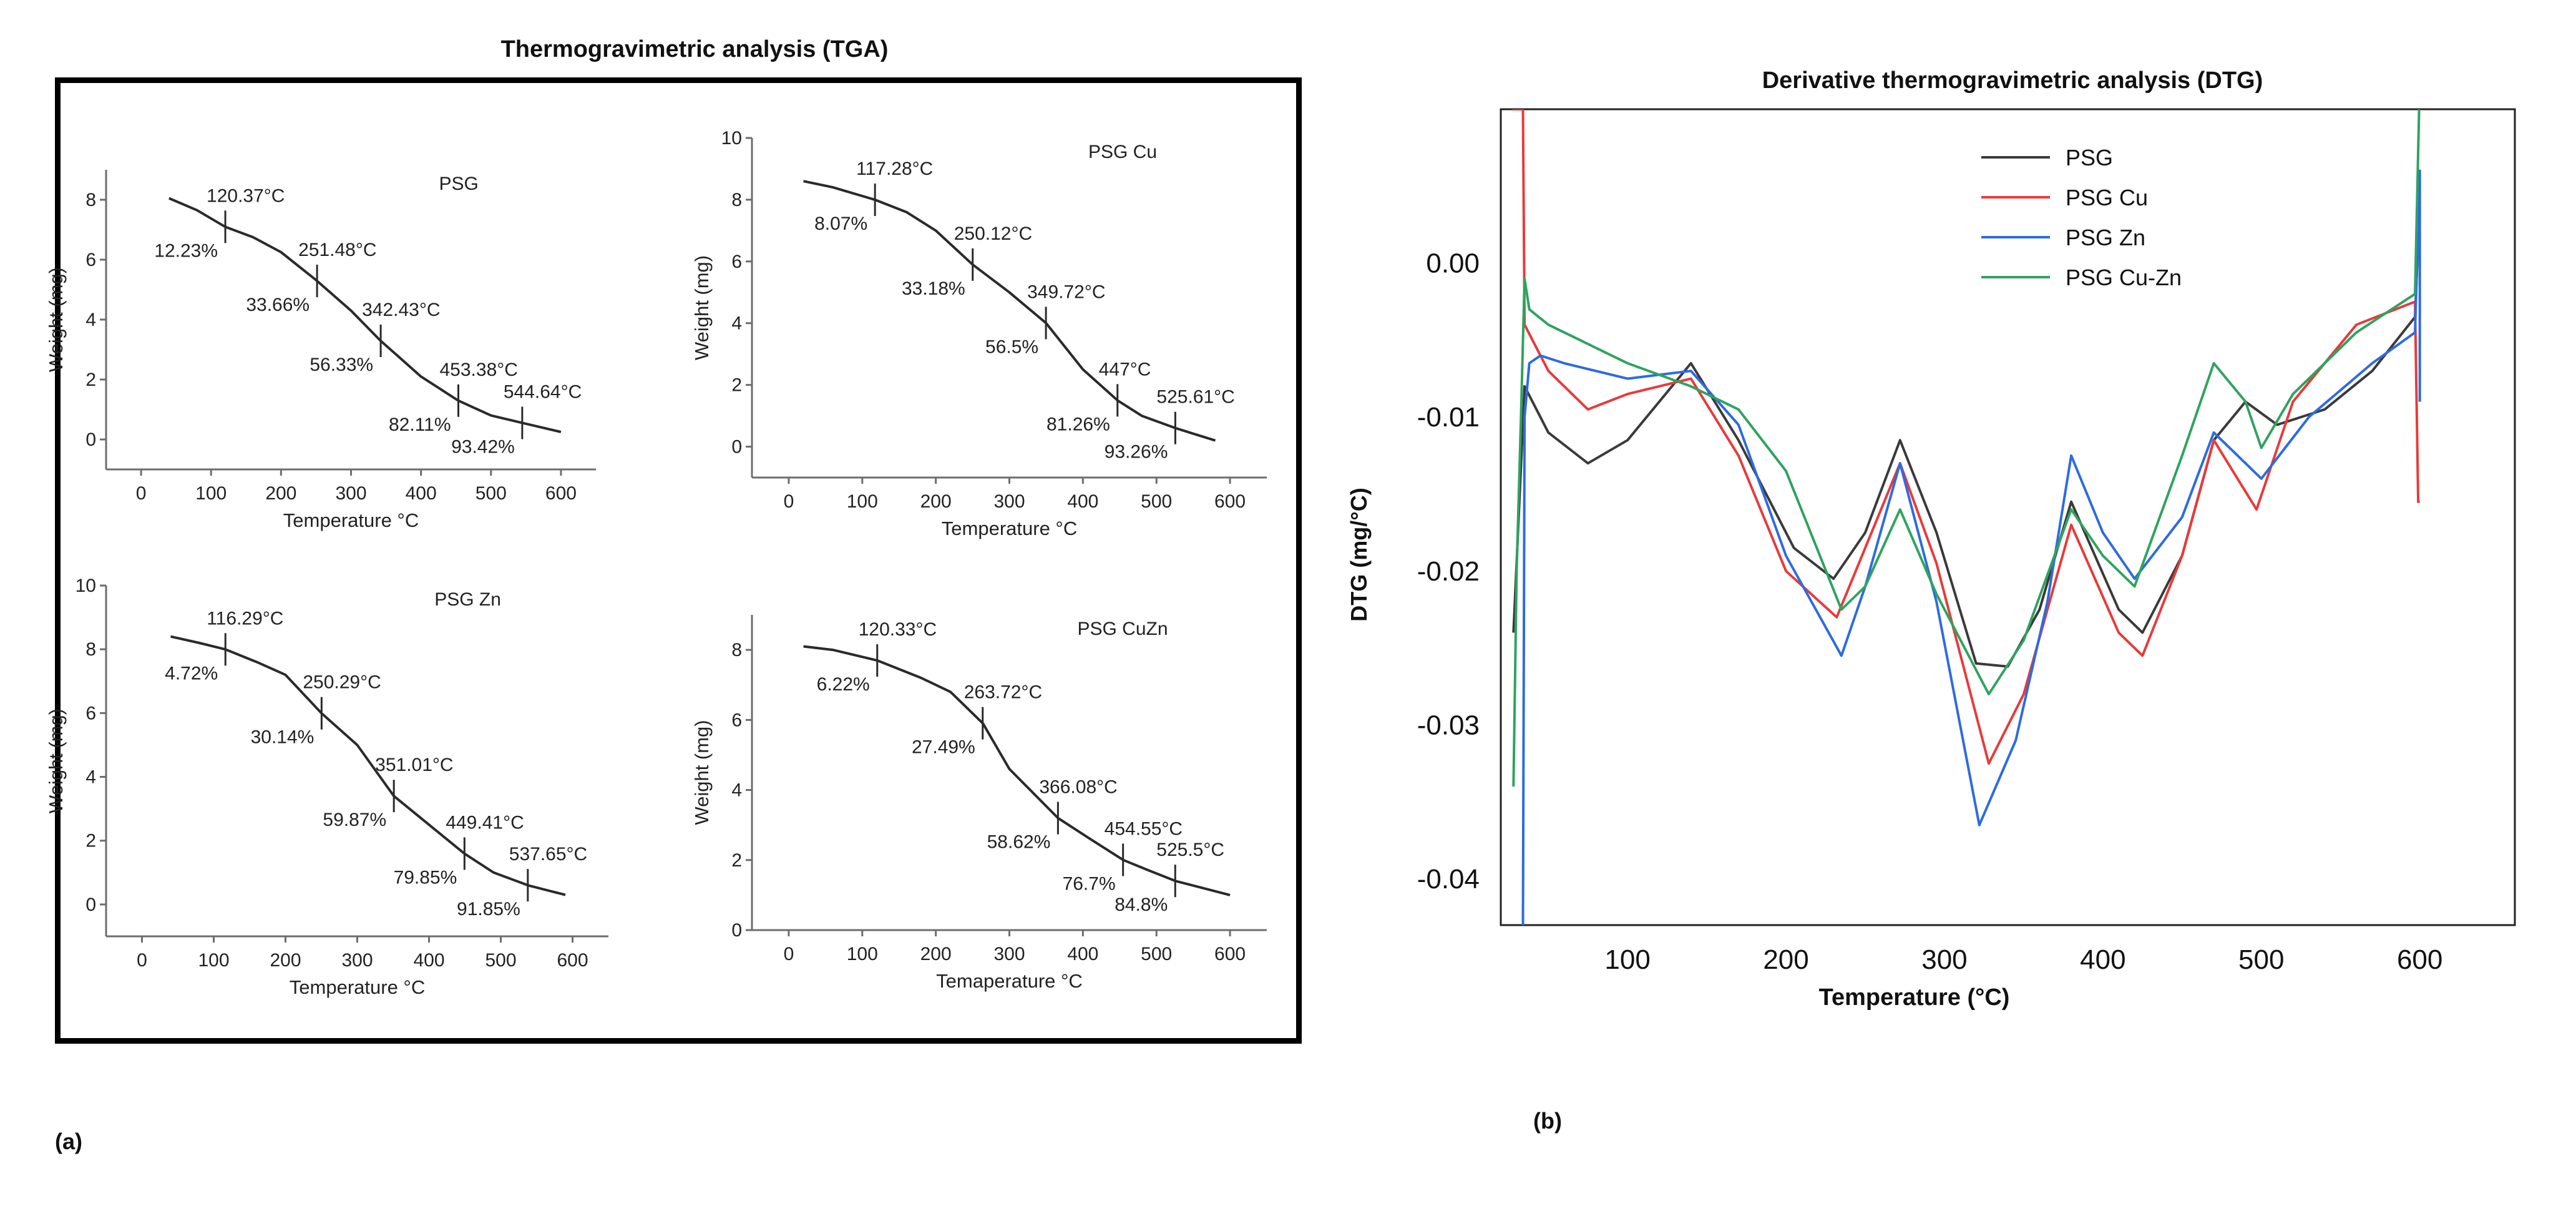 The height and width of the screenshot is (1206, 2576). Describe the element at coordinates (1448, 880) in the screenshot. I see `y-tick-label: -0.04` at that location.